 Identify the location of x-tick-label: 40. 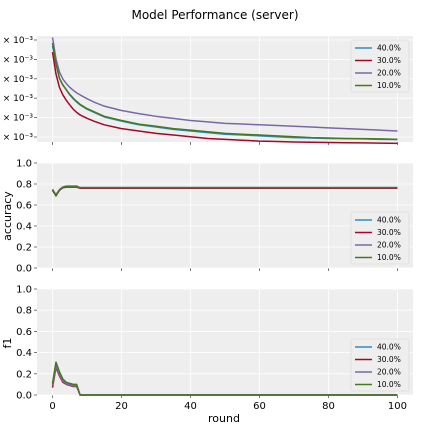
(190, 406).